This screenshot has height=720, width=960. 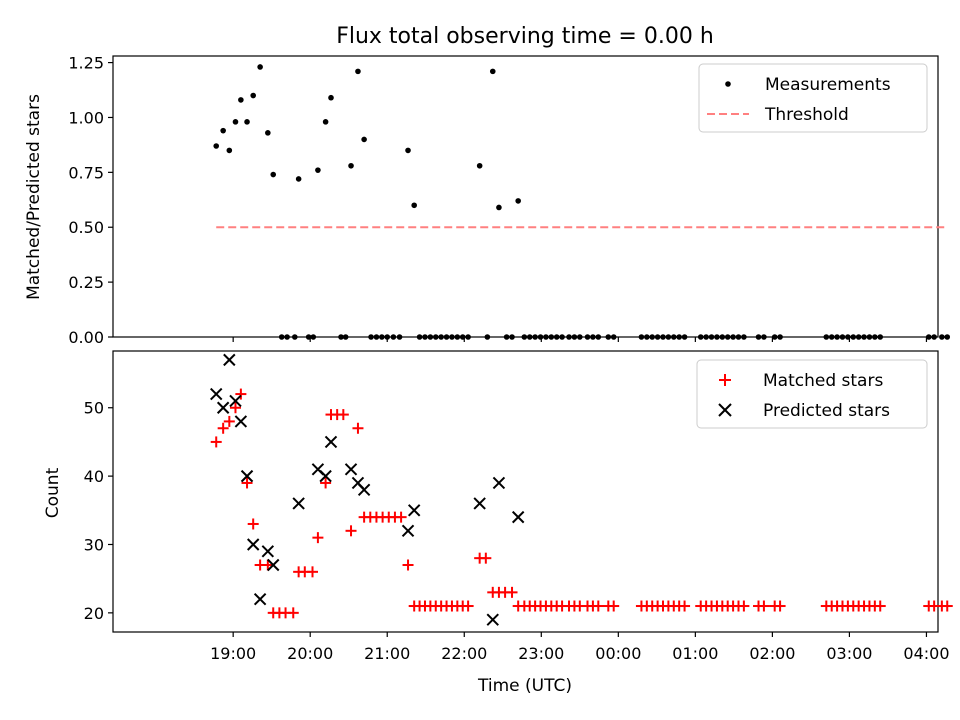 I want to click on x-tick-label: 02:00, so click(x=772, y=653).